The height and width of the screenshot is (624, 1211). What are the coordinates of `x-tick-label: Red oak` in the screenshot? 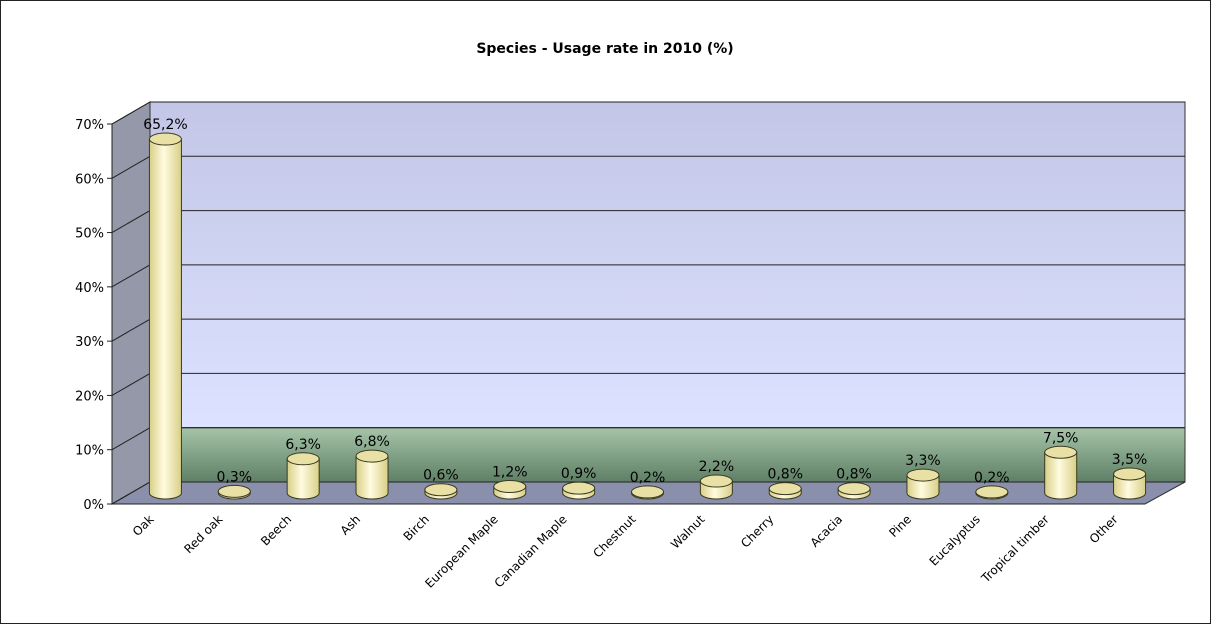 It's located at (203, 534).